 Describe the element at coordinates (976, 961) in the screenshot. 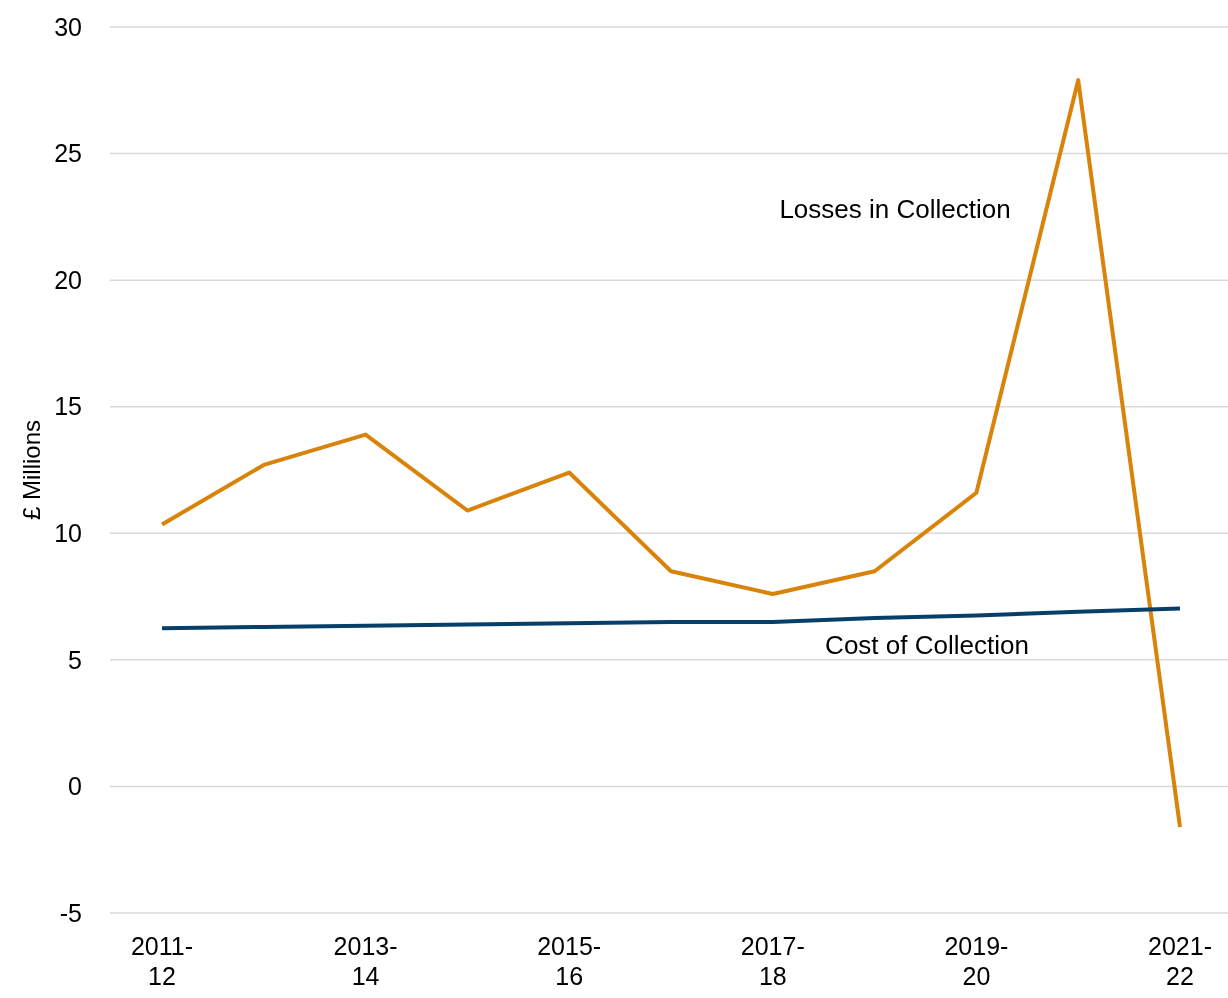

I see `x-tick-label: 2019-20` at that location.